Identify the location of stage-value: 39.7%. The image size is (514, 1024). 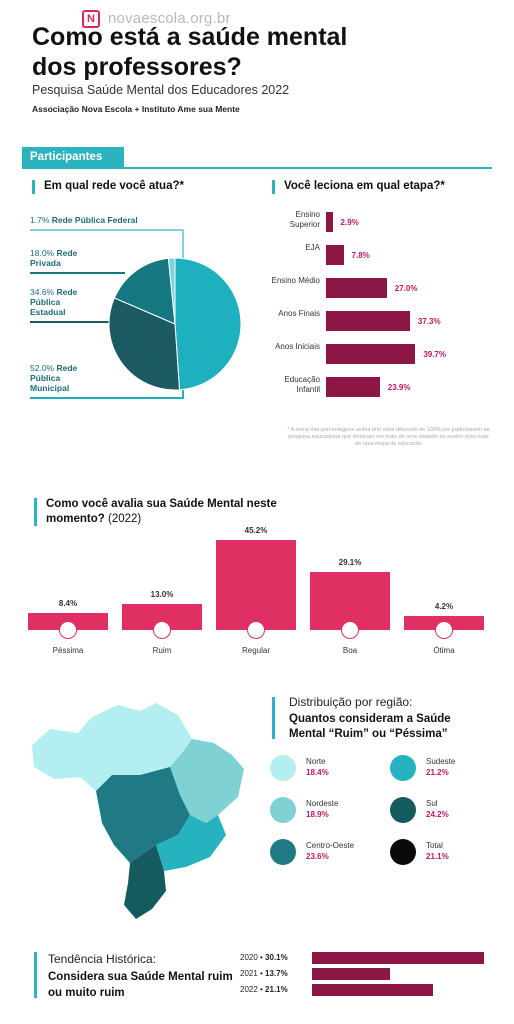
(434, 354).